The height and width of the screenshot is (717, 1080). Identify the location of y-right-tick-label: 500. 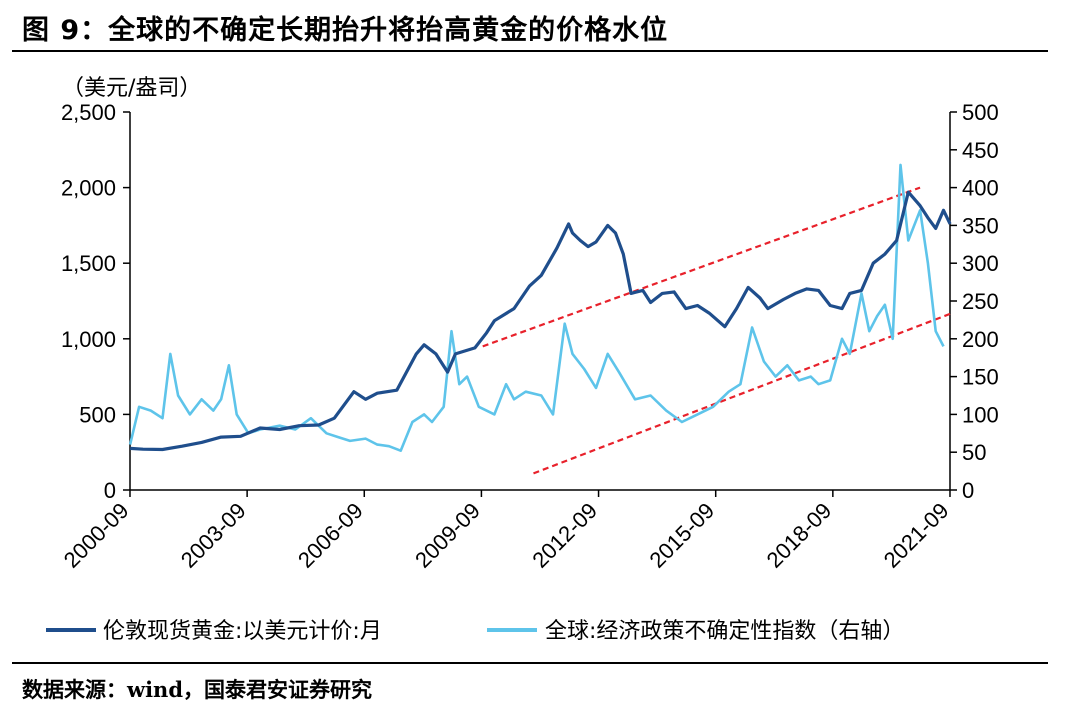
(980, 112).